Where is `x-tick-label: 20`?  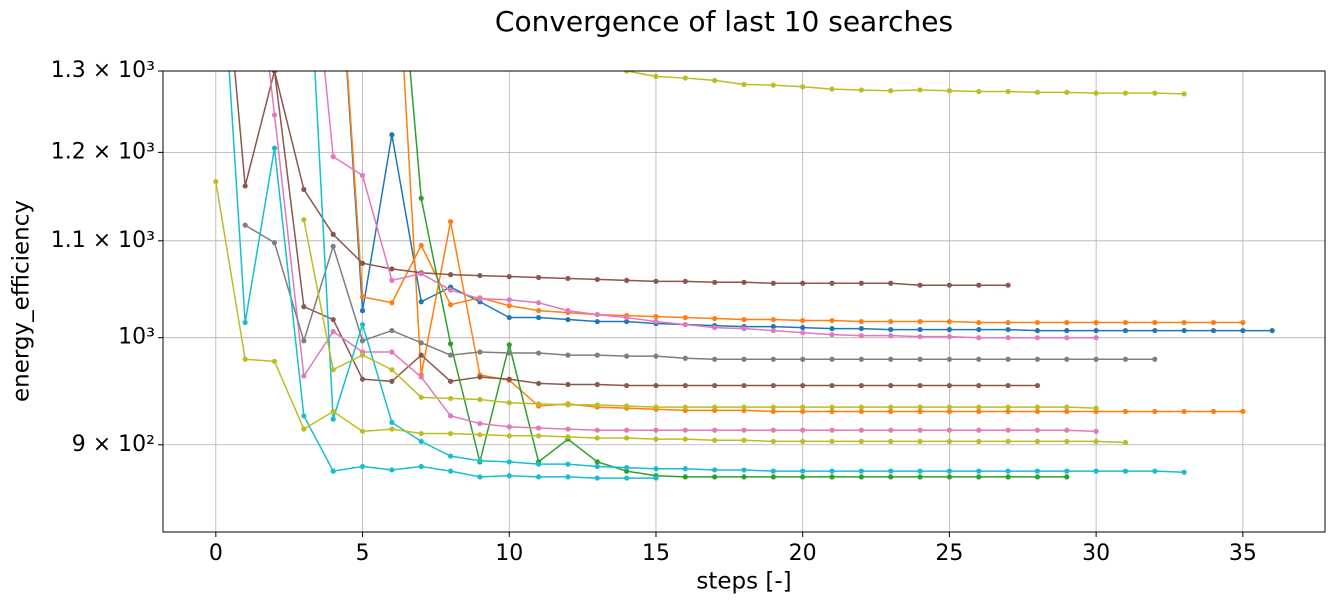 x-tick-label: 20 is located at coordinates (803, 553).